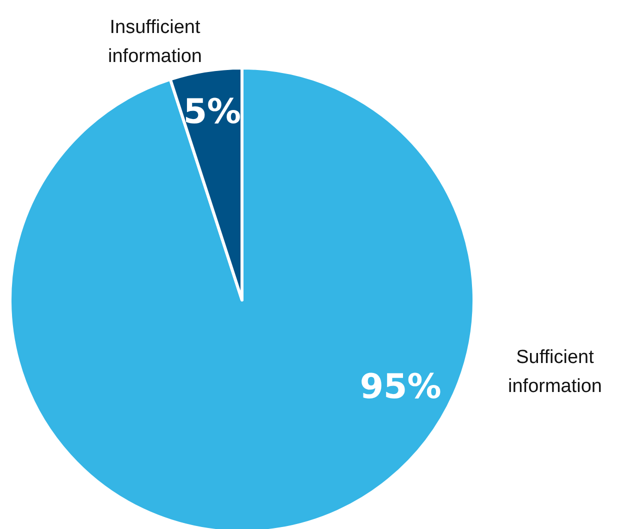 The width and height of the screenshot is (620, 529). I want to click on data-label: 5%, so click(212, 112).